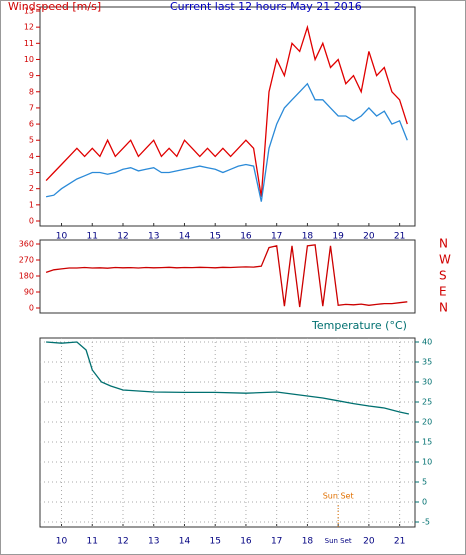  What do you see at coordinates (427, 402) in the screenshot?
I see `y-tick-label: 25` at bounding box center [427, 402].